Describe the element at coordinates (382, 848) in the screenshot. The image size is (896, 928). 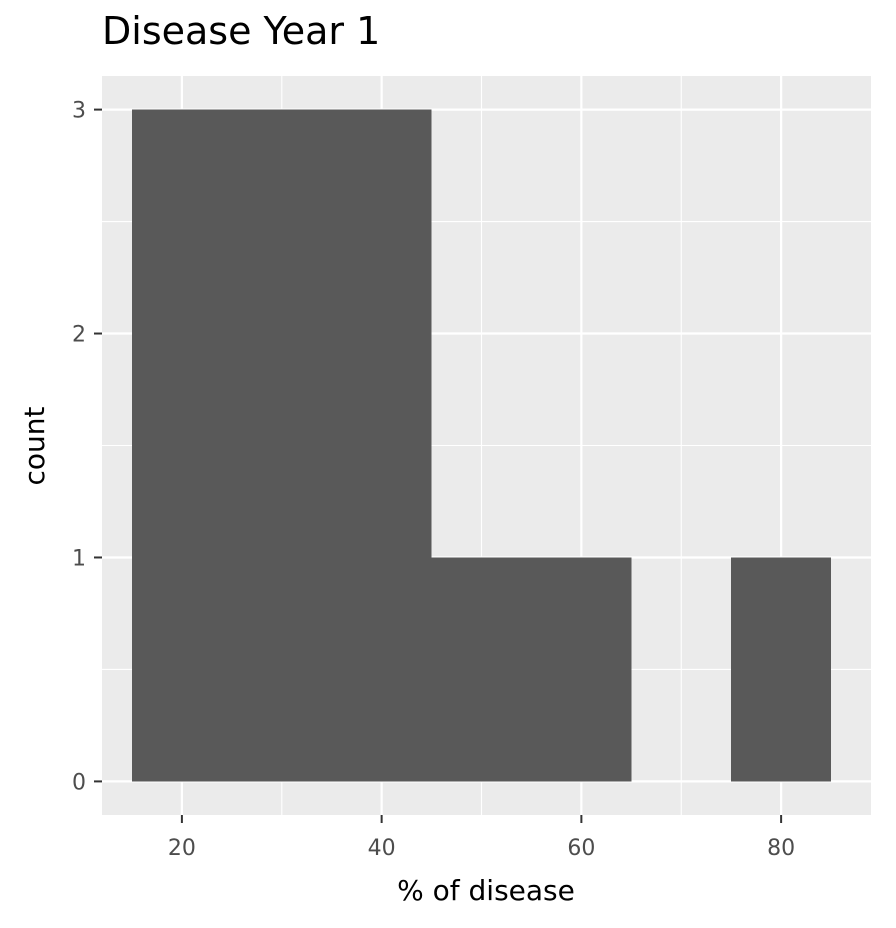
I see `x-tick-label: 40` at that location.